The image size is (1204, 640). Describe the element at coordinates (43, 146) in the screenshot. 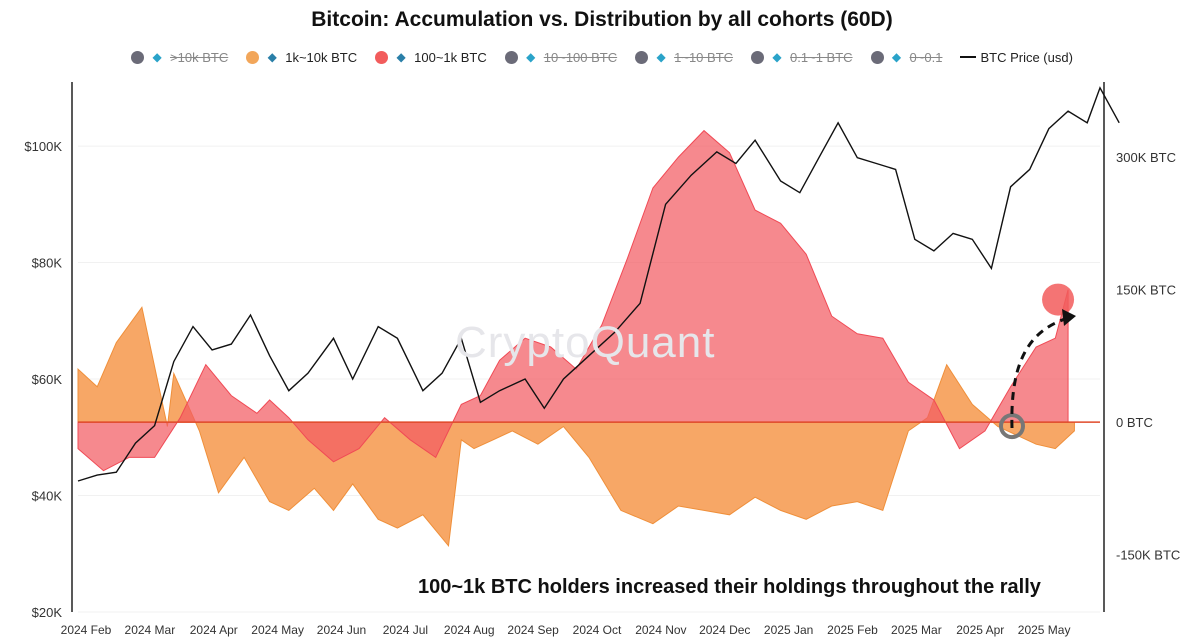

I see `left-tick-label: $100K` at that location.